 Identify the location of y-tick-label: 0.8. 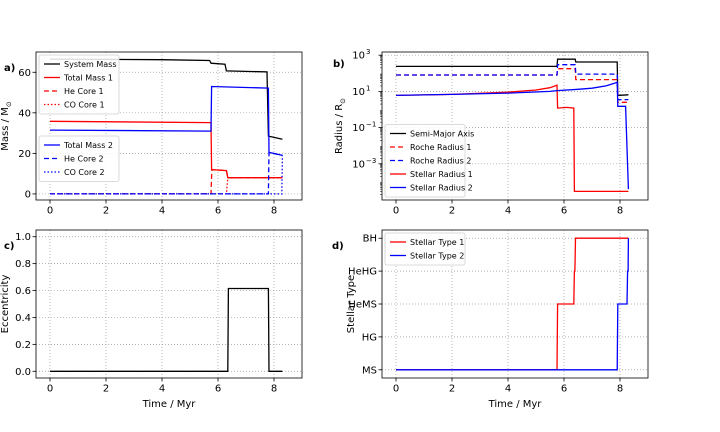
(23, 264).